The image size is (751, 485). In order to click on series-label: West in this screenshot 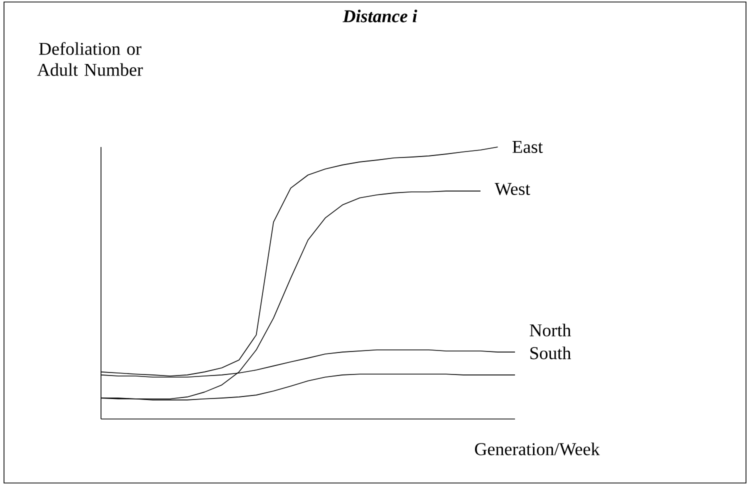, I will do `click(512, 189)`.